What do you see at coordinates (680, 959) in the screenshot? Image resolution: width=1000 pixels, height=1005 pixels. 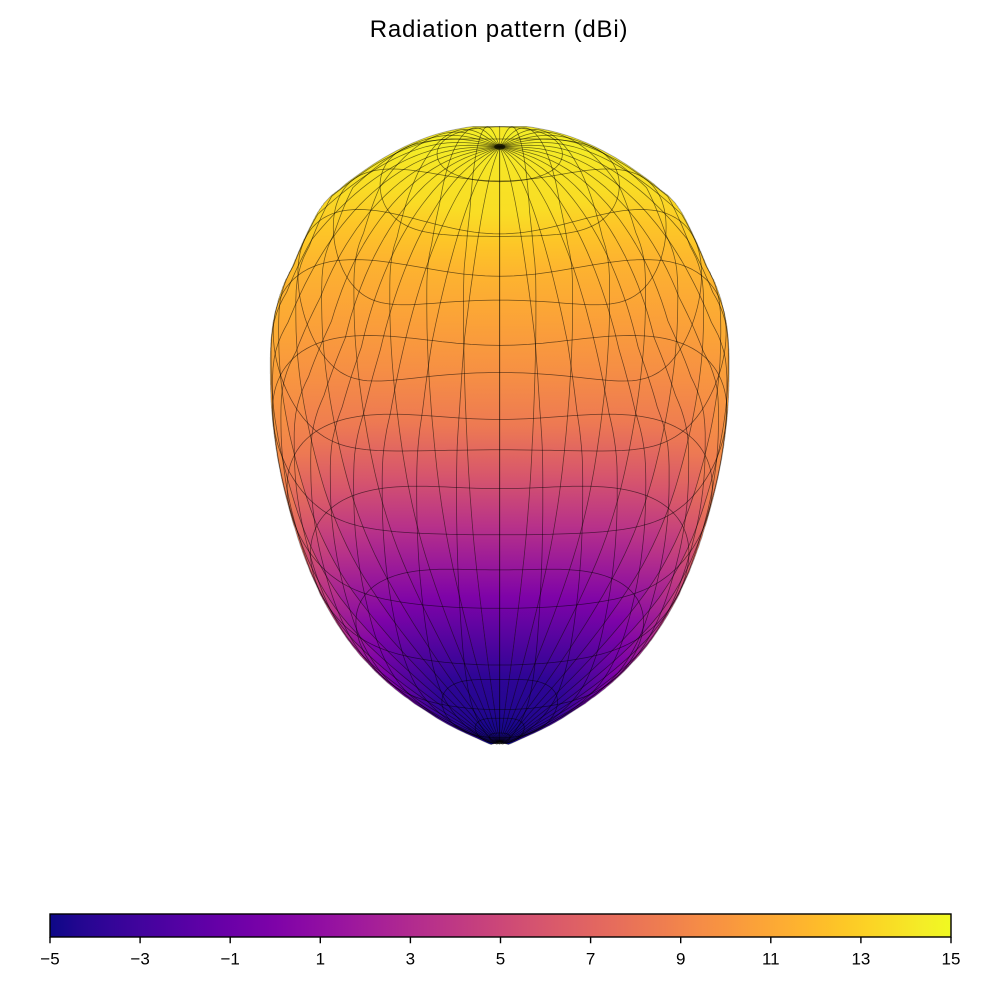 I see `svg-text: 9` at bounding box center [680, 959].